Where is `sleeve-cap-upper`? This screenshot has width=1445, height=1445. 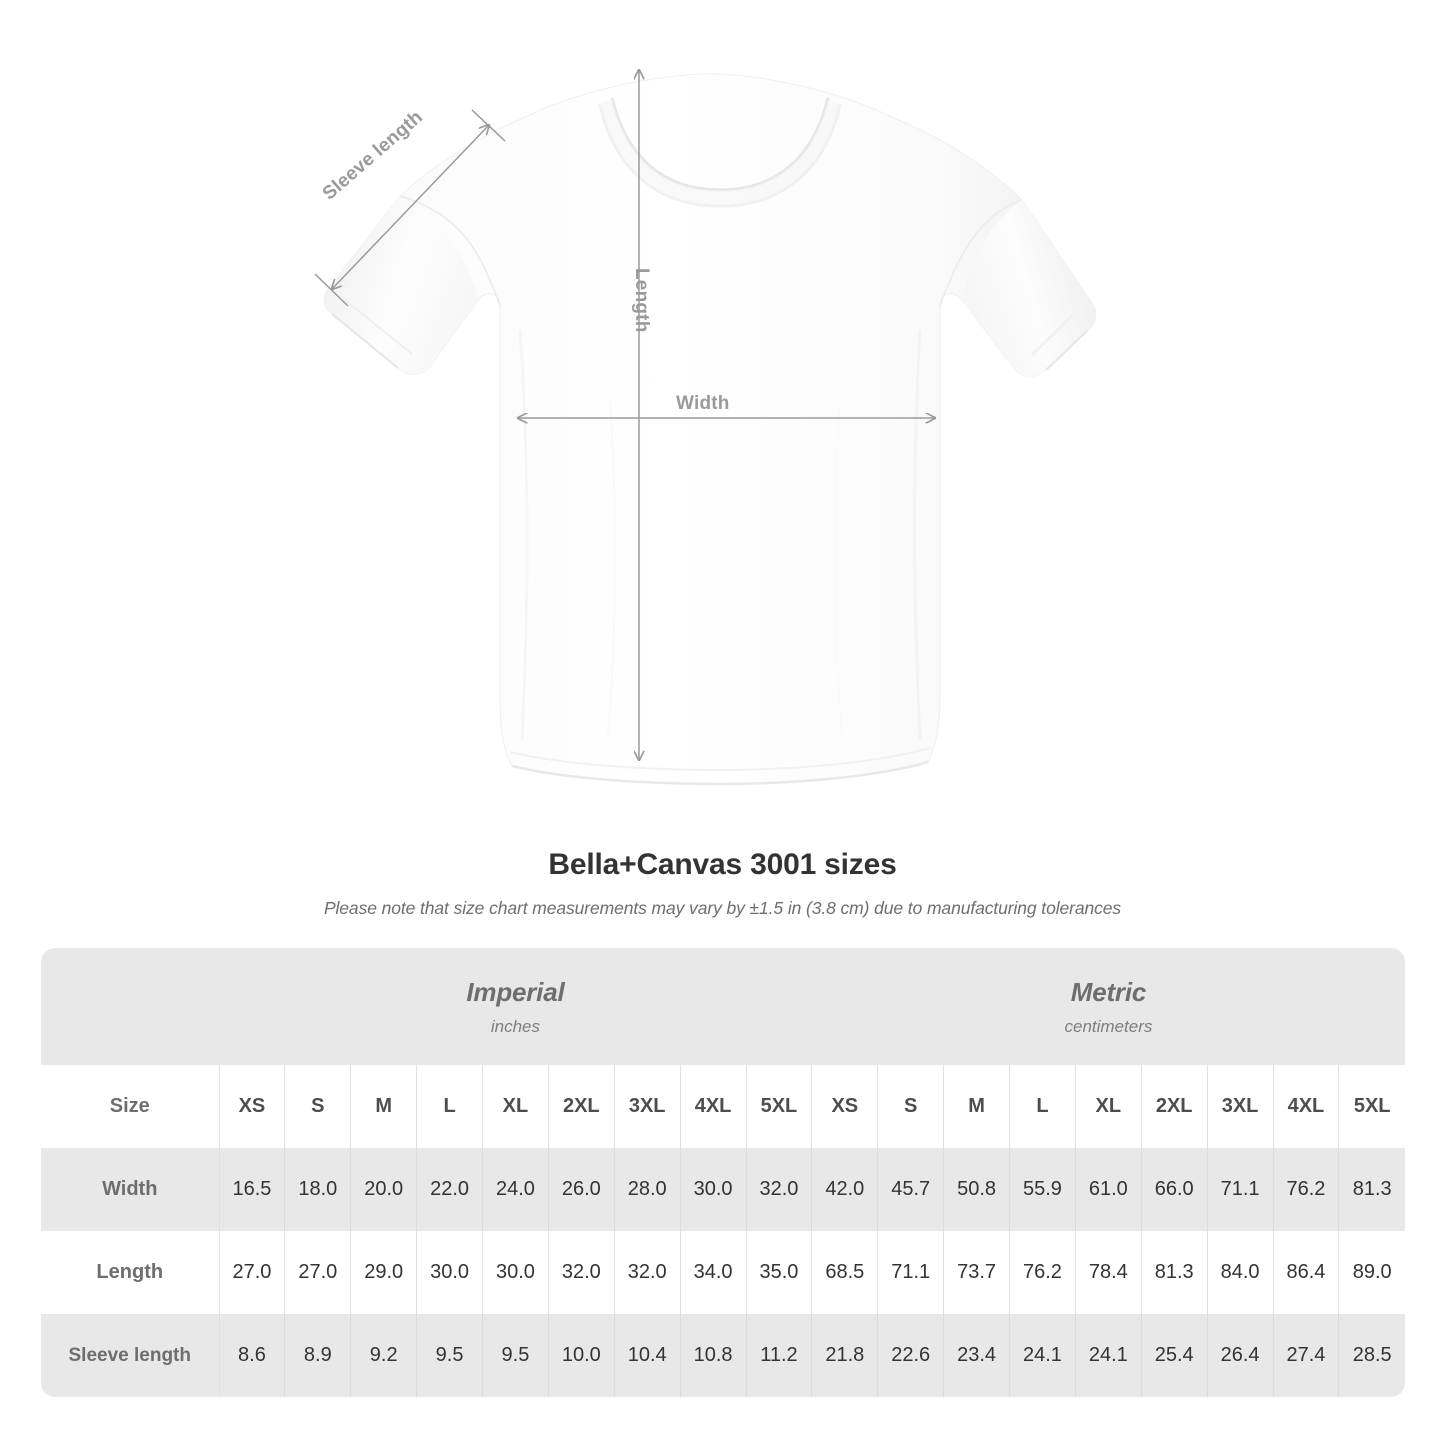
sleeve-cap-upper is located at coordinates (488, 125).